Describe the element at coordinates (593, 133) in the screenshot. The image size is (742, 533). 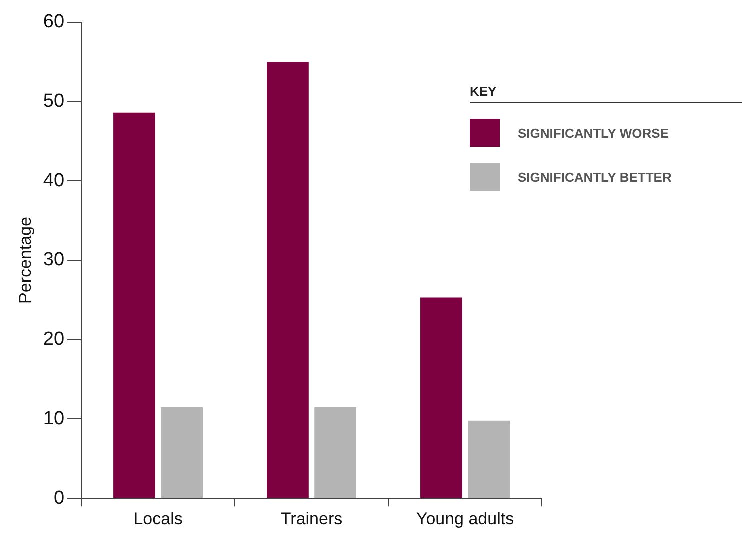
I see `legend-label: SIGNIFICANTLY WORSE` at that location.